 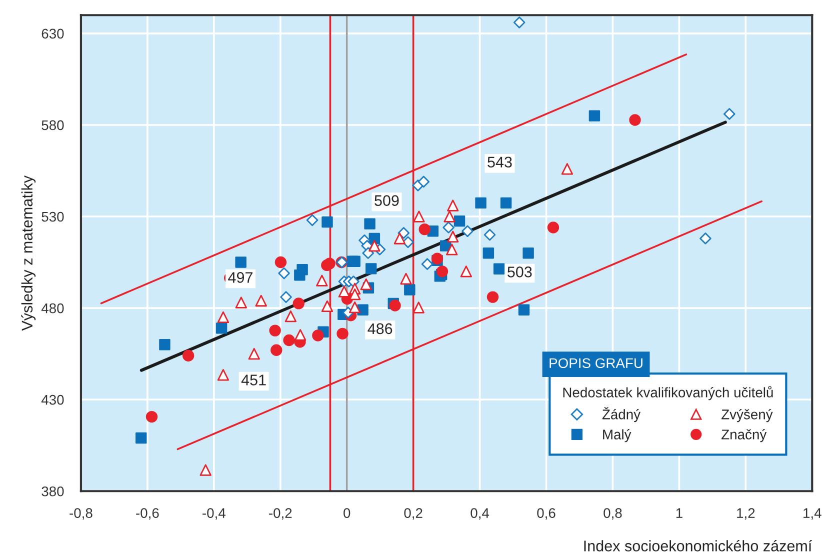 What do you see at coordinates (613, 514) in the screenshot?
I see `x-tick-label: 0,8` at bounding box center [613, 514].